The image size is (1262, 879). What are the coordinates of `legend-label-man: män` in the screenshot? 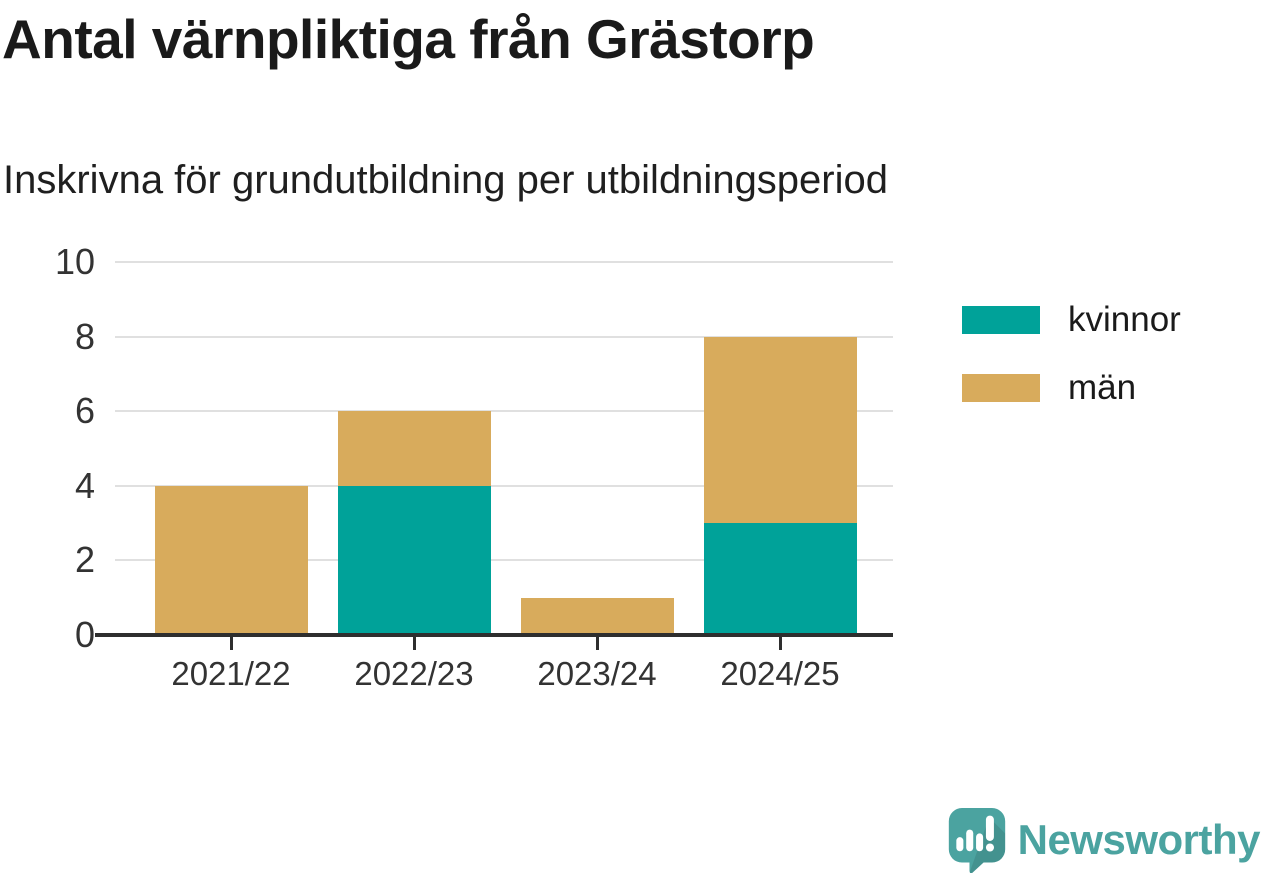 It's located at (1102, 387).